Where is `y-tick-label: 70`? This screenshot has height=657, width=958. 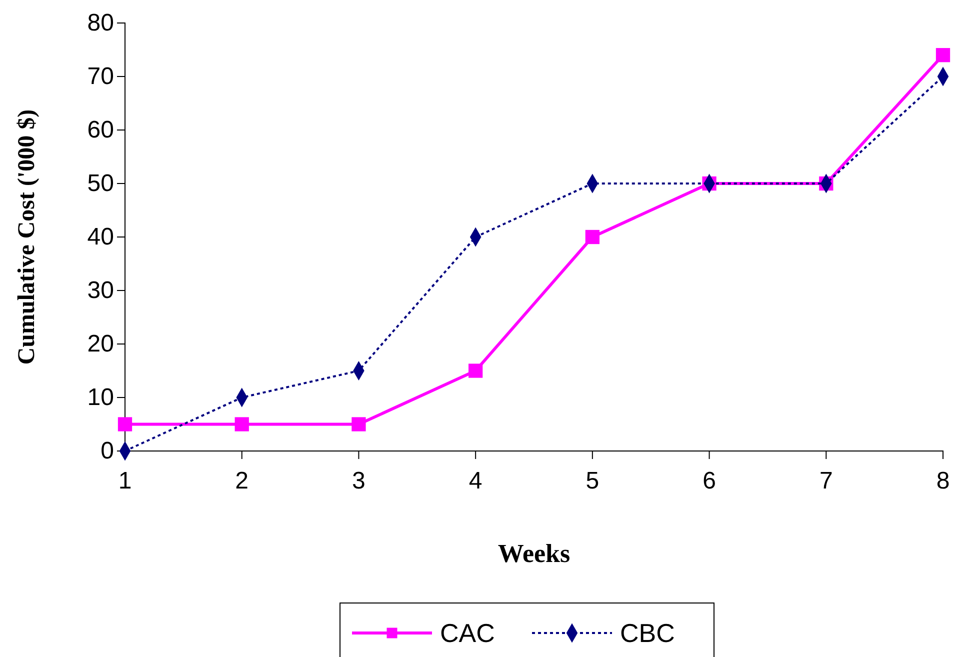
y-tick-label: 70 is located at coordinates (100, 76).